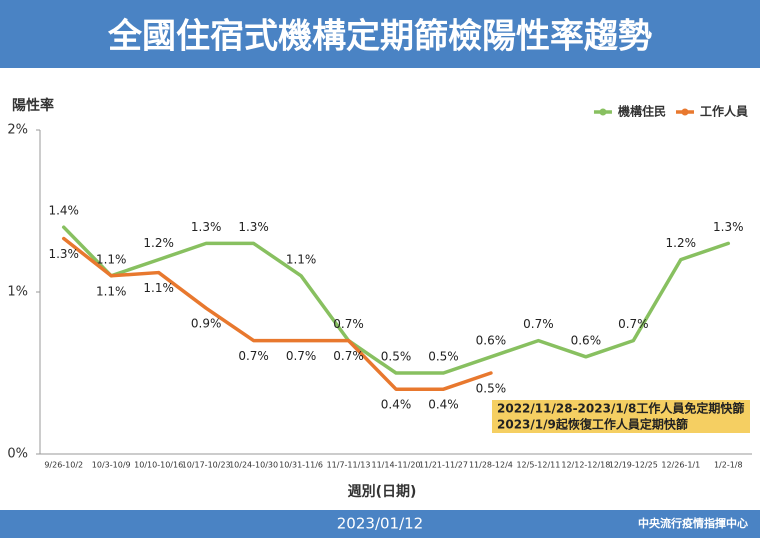  I want to click on x-tick-label: 12/5-12/11, so click(538, 465).